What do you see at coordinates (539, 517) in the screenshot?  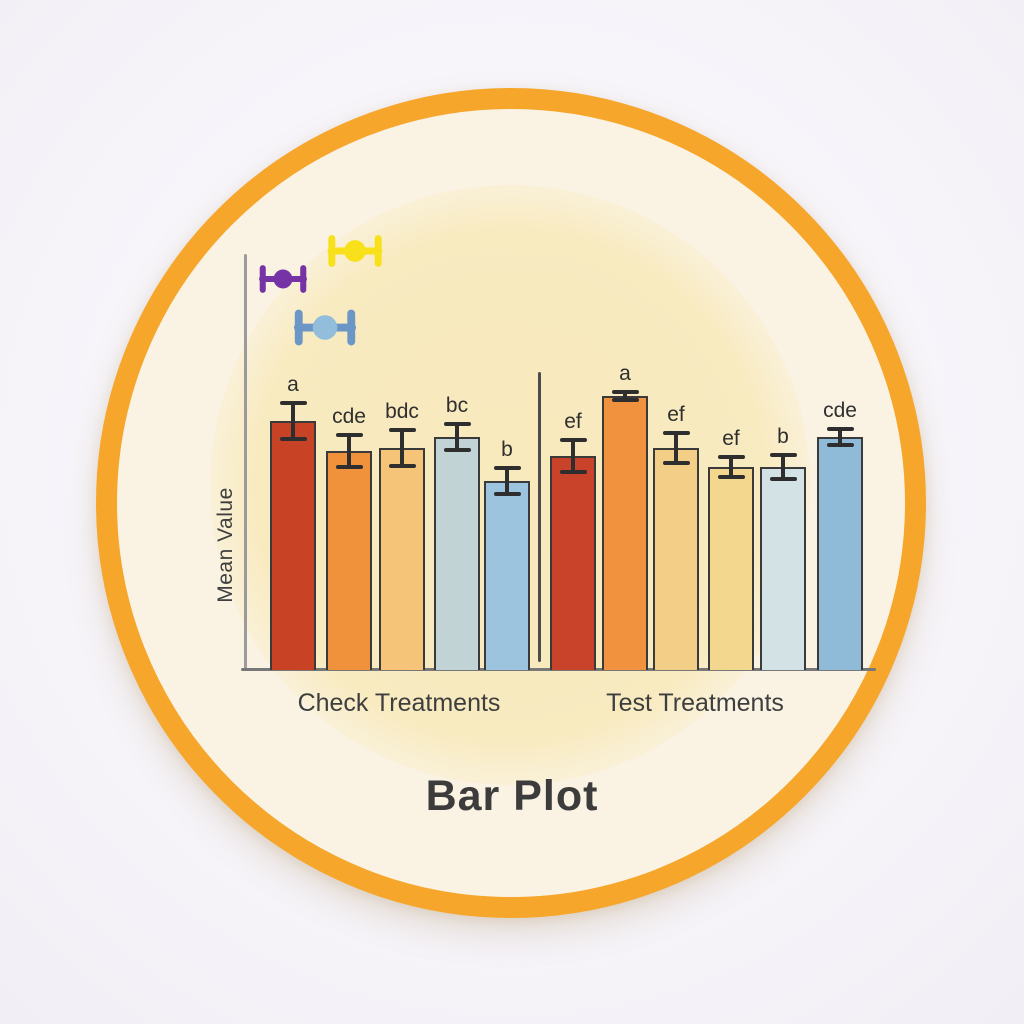 I see `group-divider-line` at bounding box center [539, 517].